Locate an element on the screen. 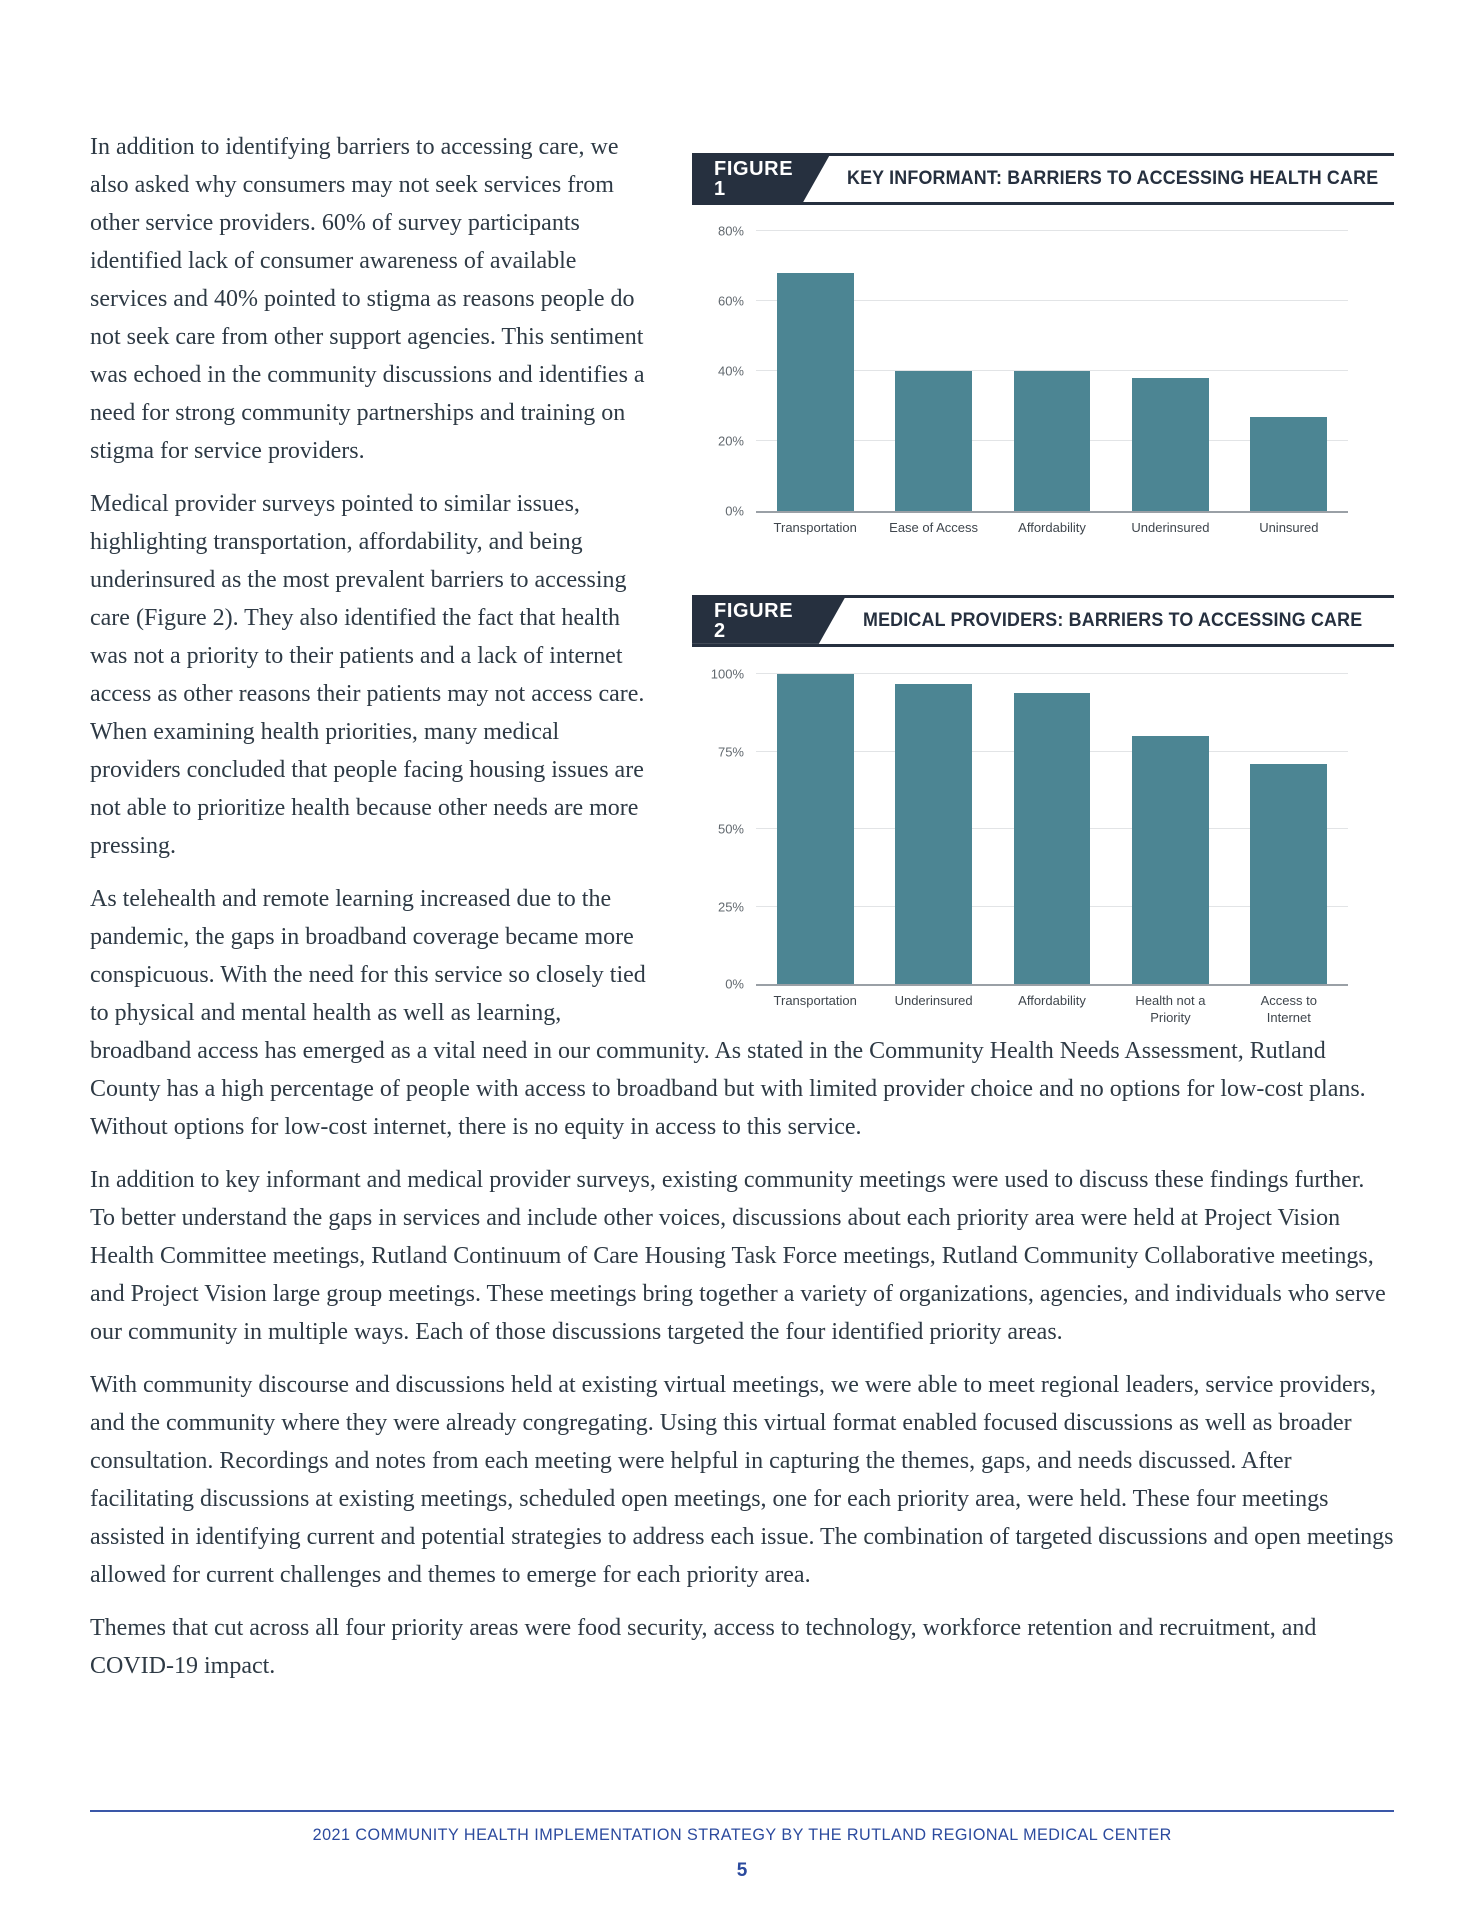 The width and height of the screenshot is (1484, 1920). bar-uninsured is located at coordinates (1289, 463).